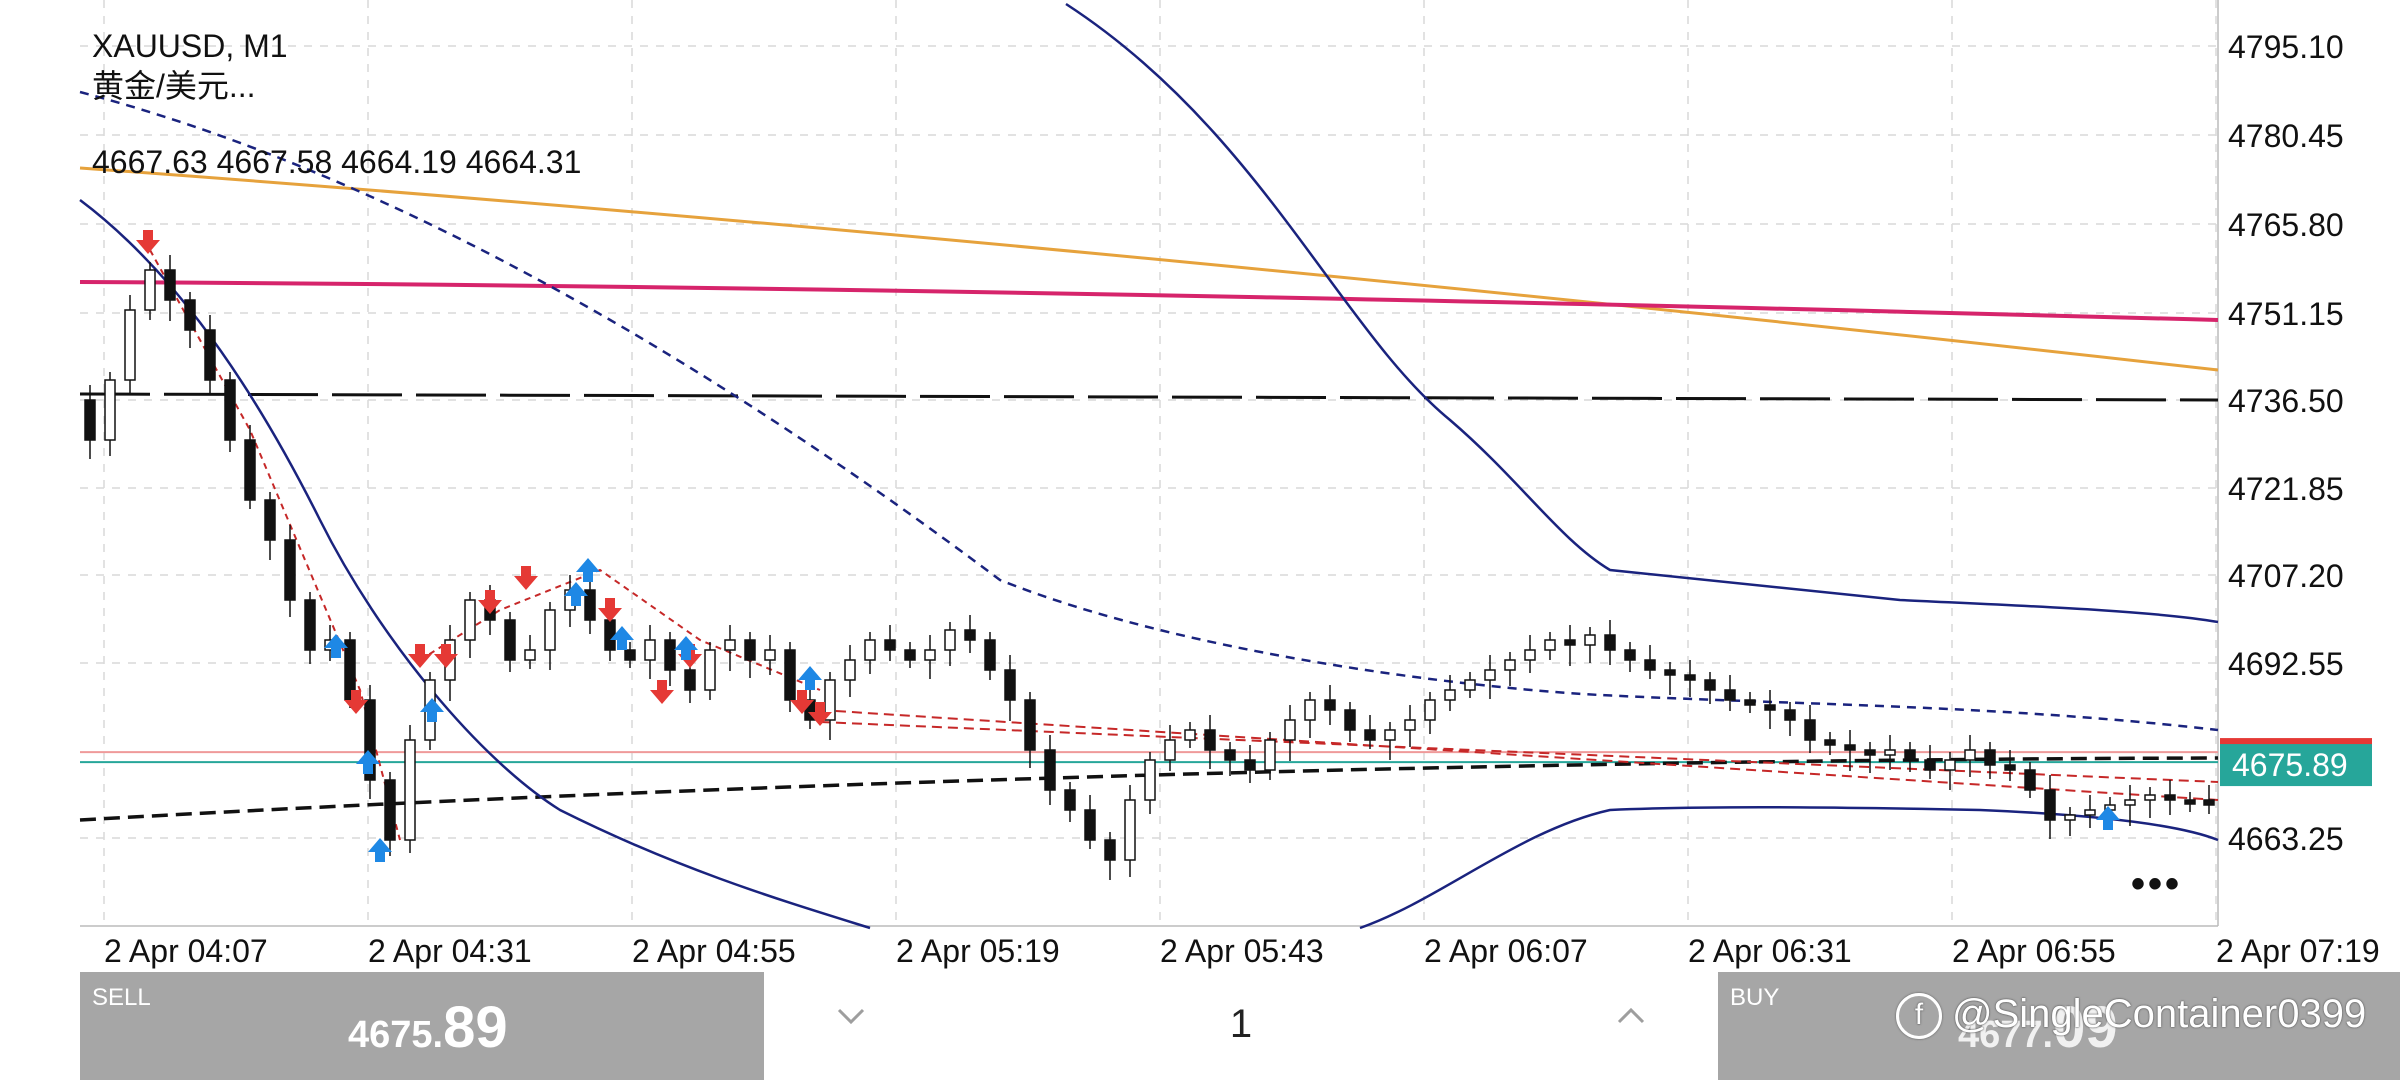 The image size is (2400, 1080). I want to click on time-axis-label: 2 Apr 05:19, so click(978, 951).